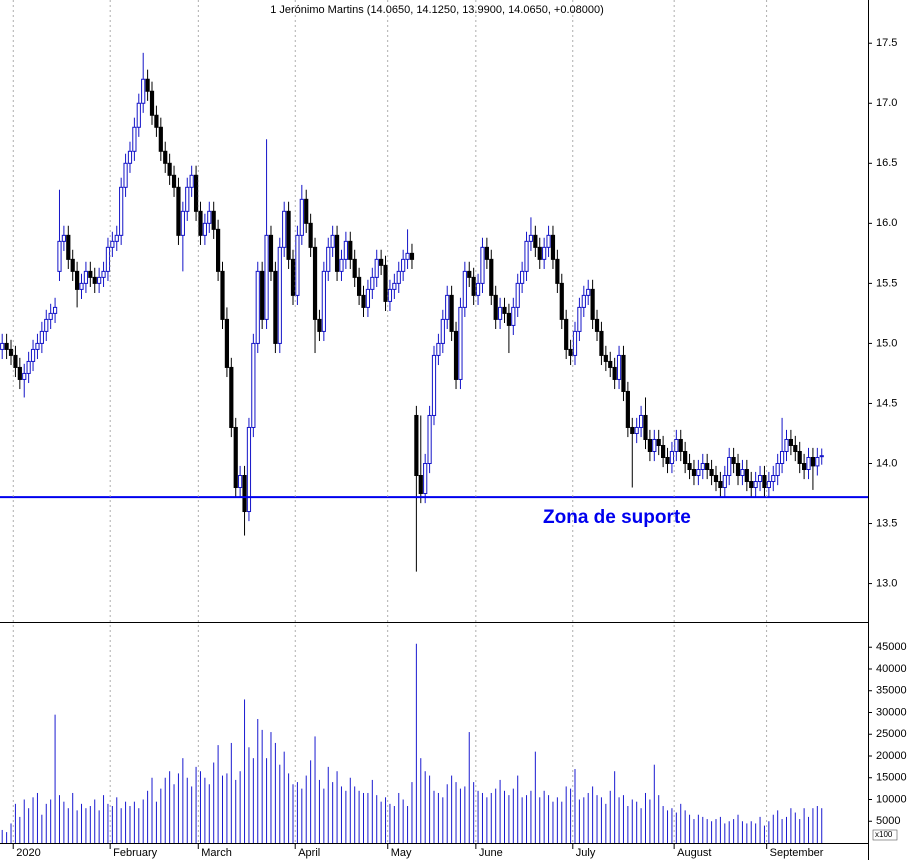 The height and width of the screenshot is (860, 918). Describe the element at coordinates (891, 669) in the screenshot. I see `y-tick-label: 40000` at that location.